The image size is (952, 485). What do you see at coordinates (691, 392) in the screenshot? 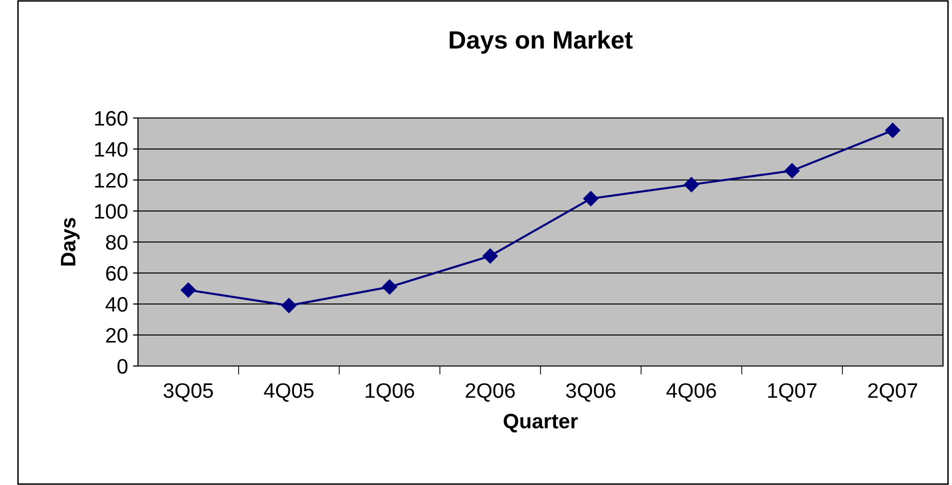
I see `x-tick-label: 4Q06` at bounding box center [691, 392].